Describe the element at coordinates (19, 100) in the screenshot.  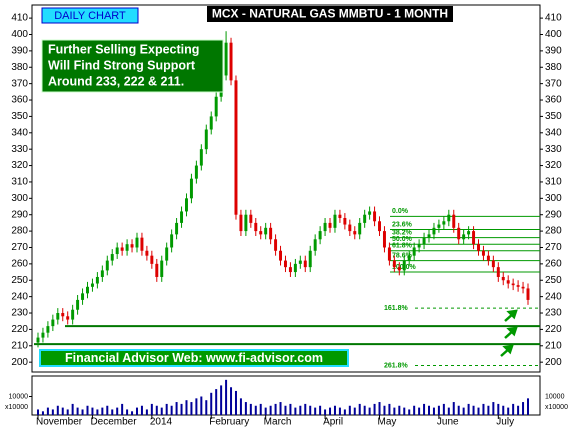
I see `y-tick-label: 360` at that location.